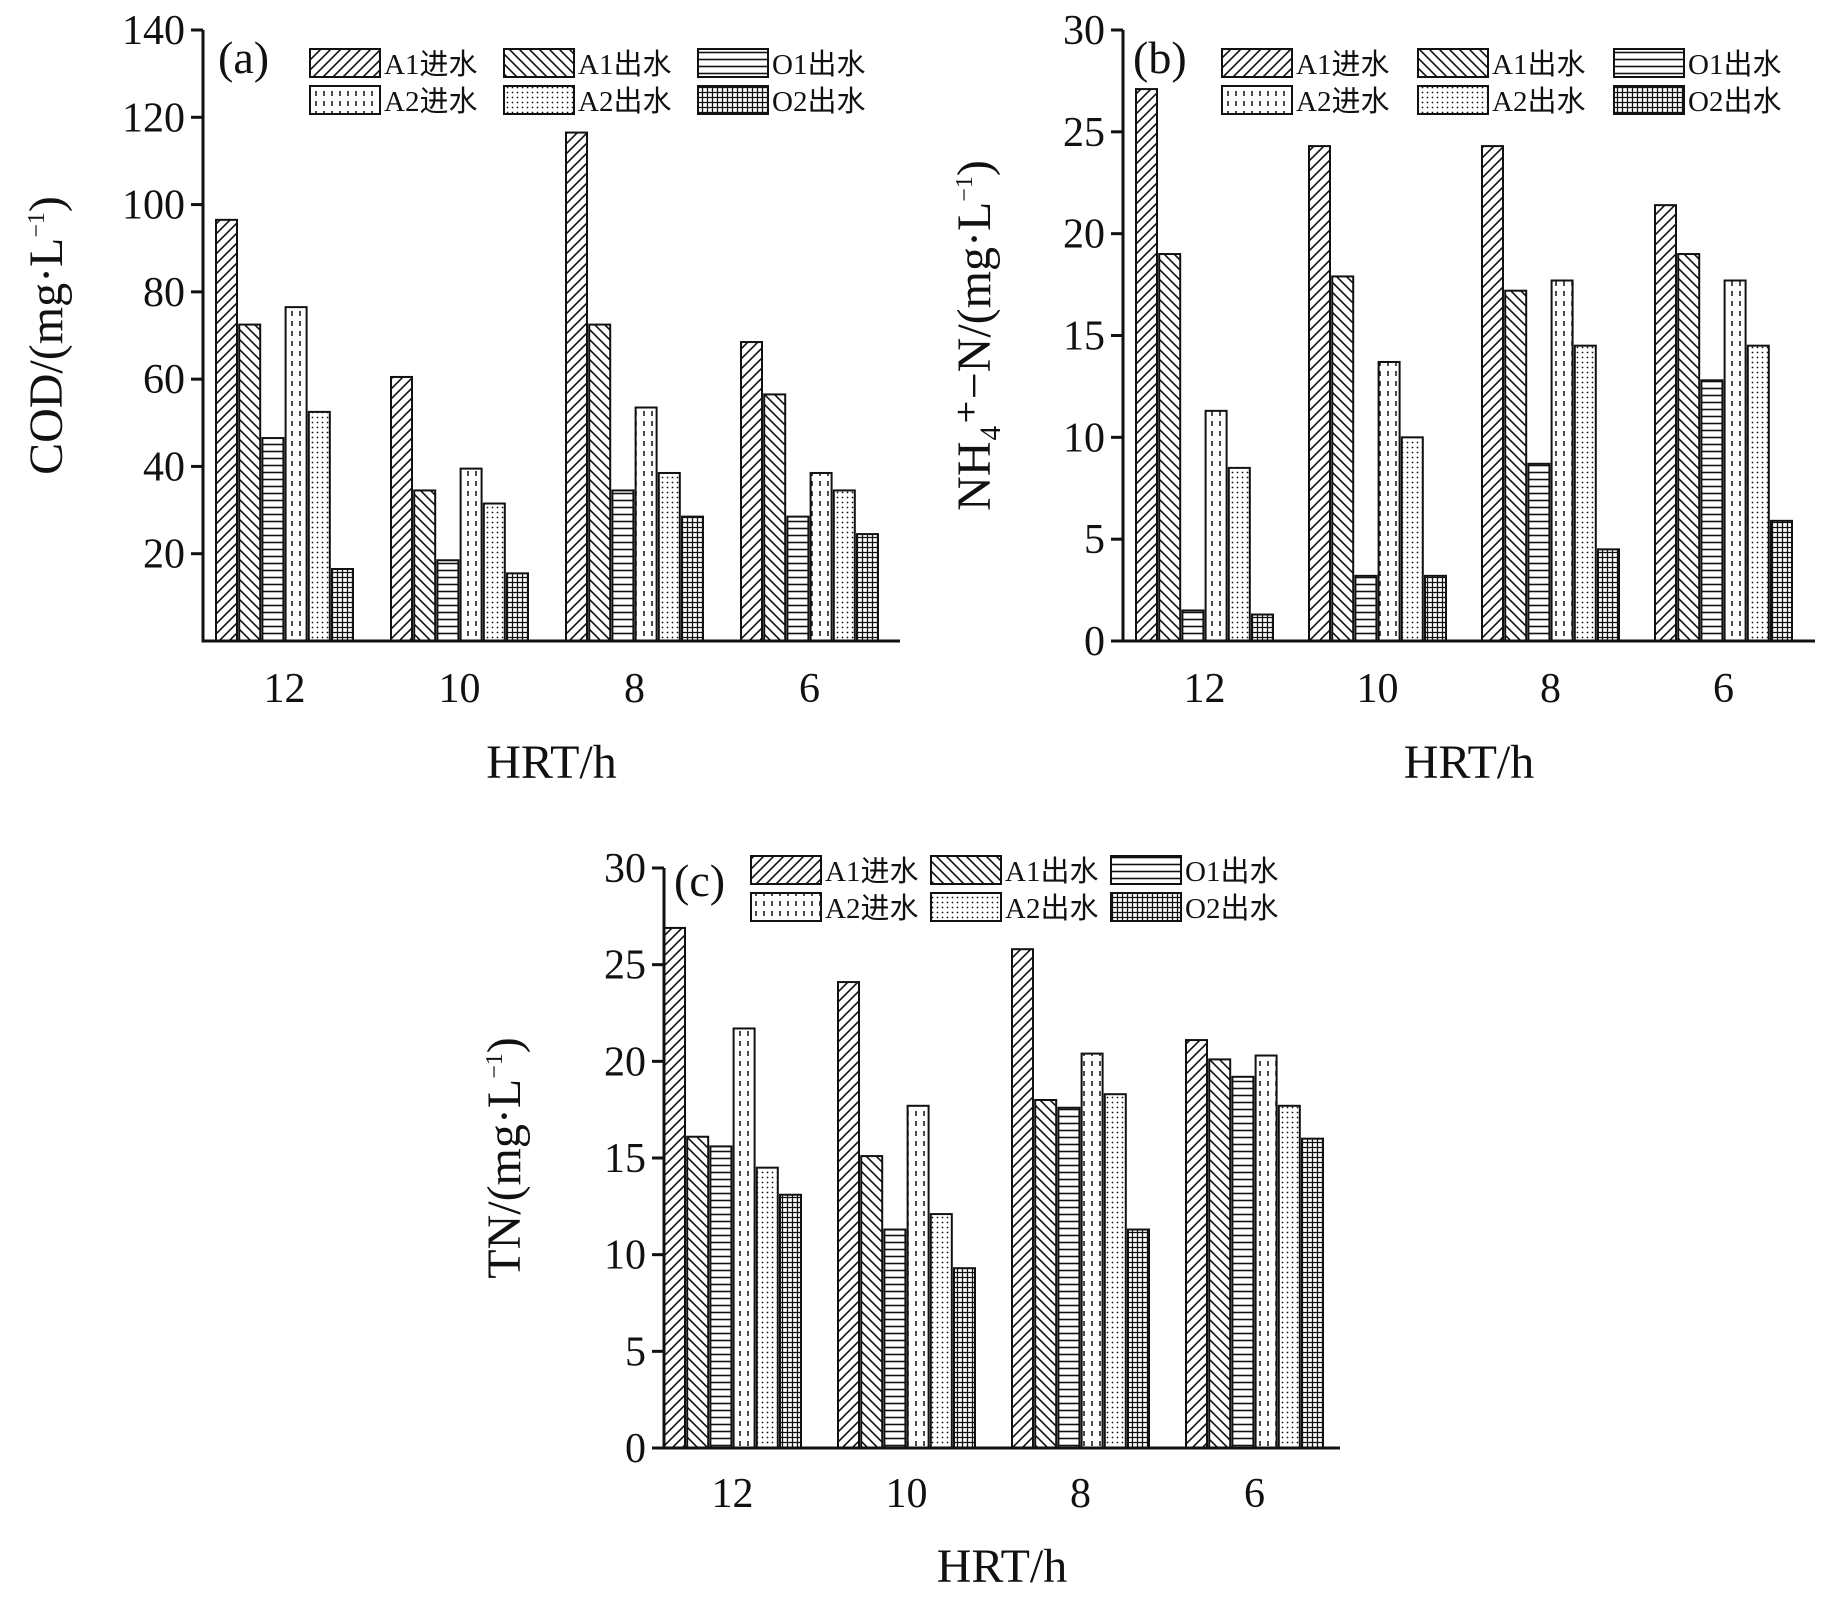 The height and width of the screenshot is (1598, 1821). I want to click on legend-label: A1进水, so click(1342, 64).